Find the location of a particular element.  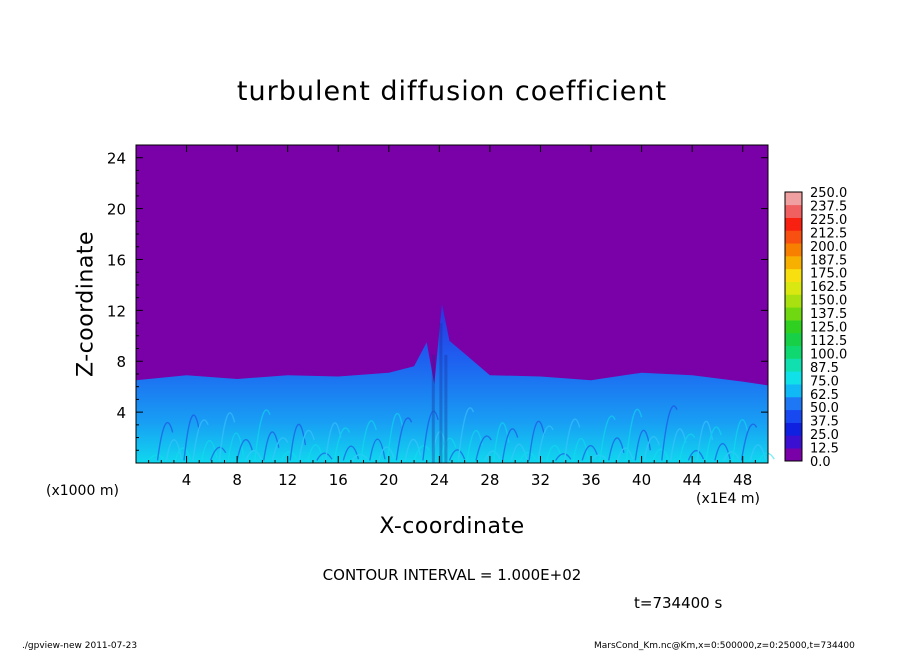

y-tick-label: 12 is located at coordinates (116, 311).